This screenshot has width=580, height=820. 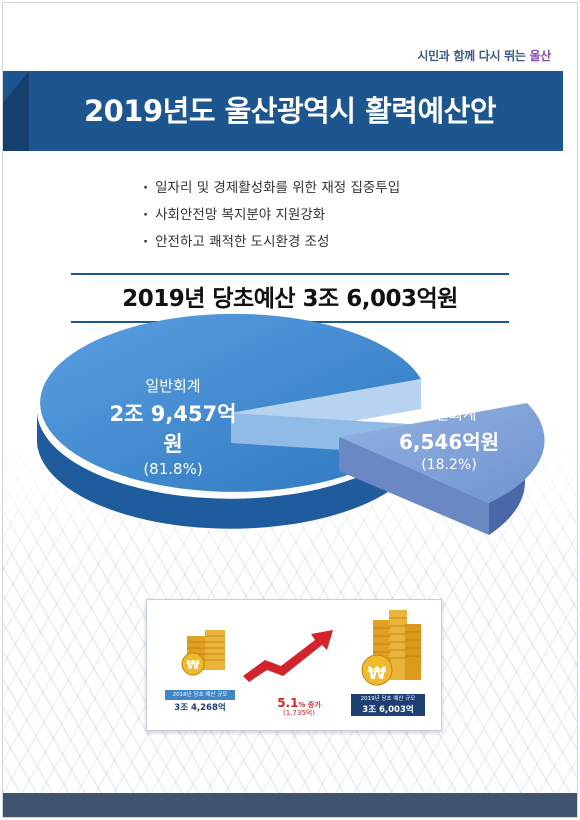 I want to click on slice-percent-general: (81.8%), so click(x=173, y=469).